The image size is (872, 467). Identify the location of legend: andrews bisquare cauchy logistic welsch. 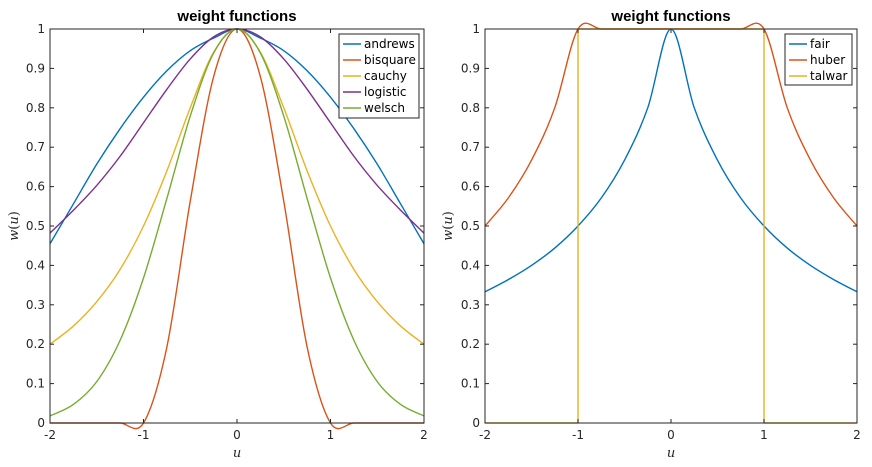
(379, 76).